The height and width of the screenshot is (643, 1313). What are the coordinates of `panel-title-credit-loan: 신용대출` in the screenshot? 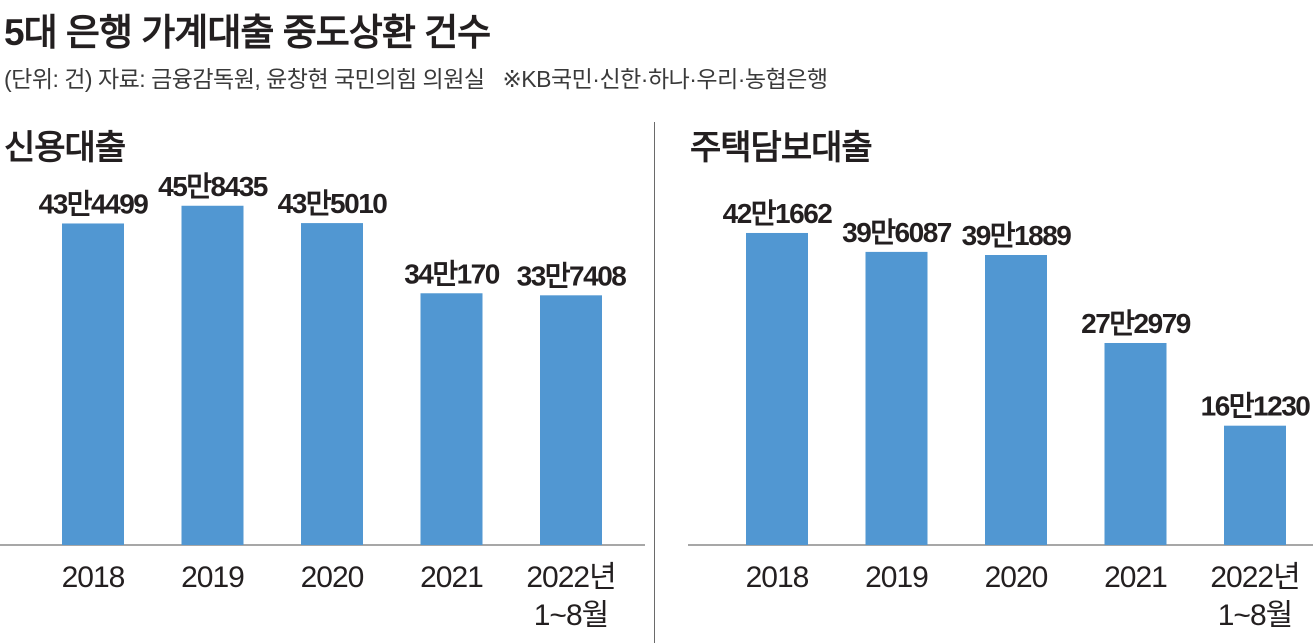 It's located at (65, 148).